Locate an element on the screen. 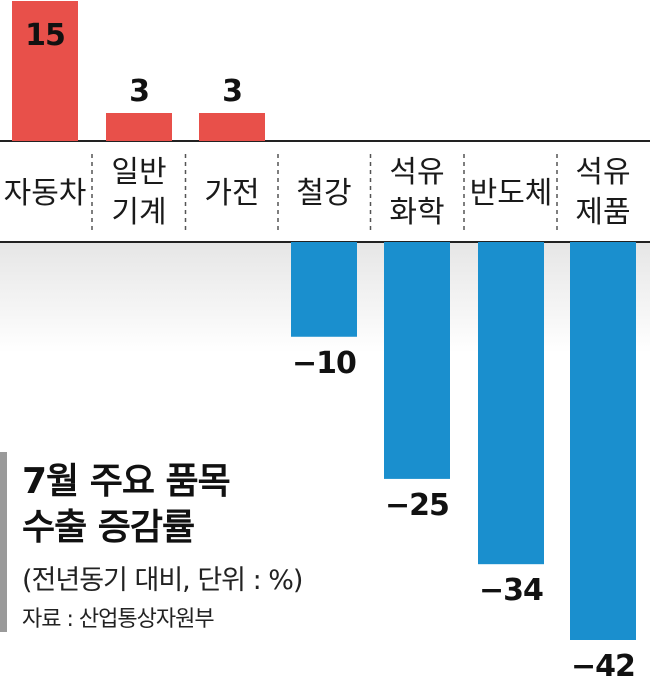  chart-source: 자료 : 산업통상자원부 is located at coordinates (118, 619).